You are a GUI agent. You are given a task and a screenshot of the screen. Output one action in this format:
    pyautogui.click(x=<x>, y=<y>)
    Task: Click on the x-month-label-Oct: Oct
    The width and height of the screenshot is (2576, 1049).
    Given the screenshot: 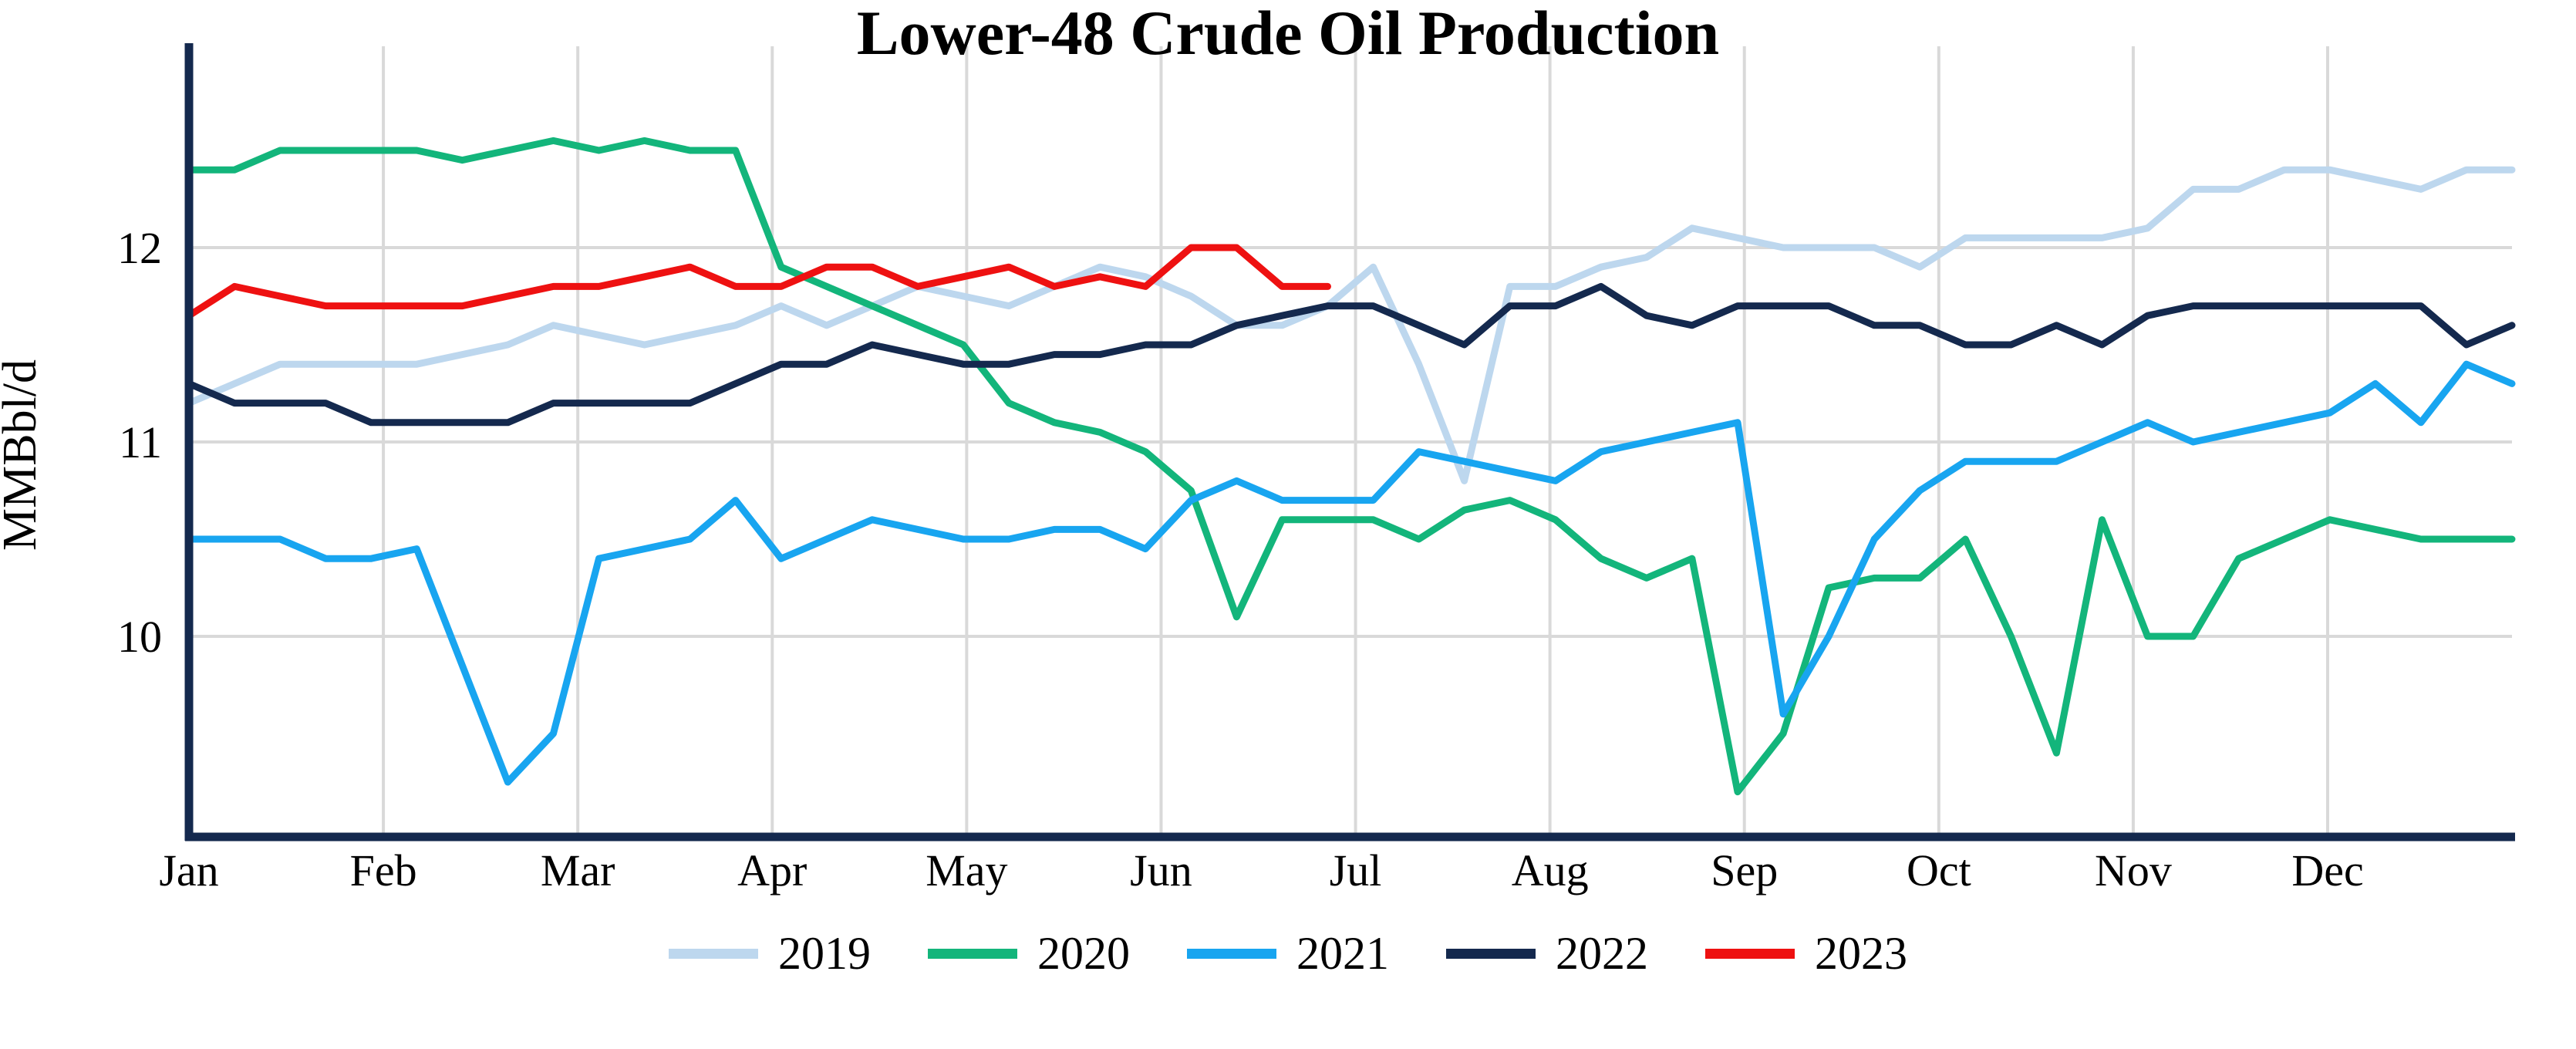 What is the action you would take?
    pyautogui.click(x=1939, y=870)
    